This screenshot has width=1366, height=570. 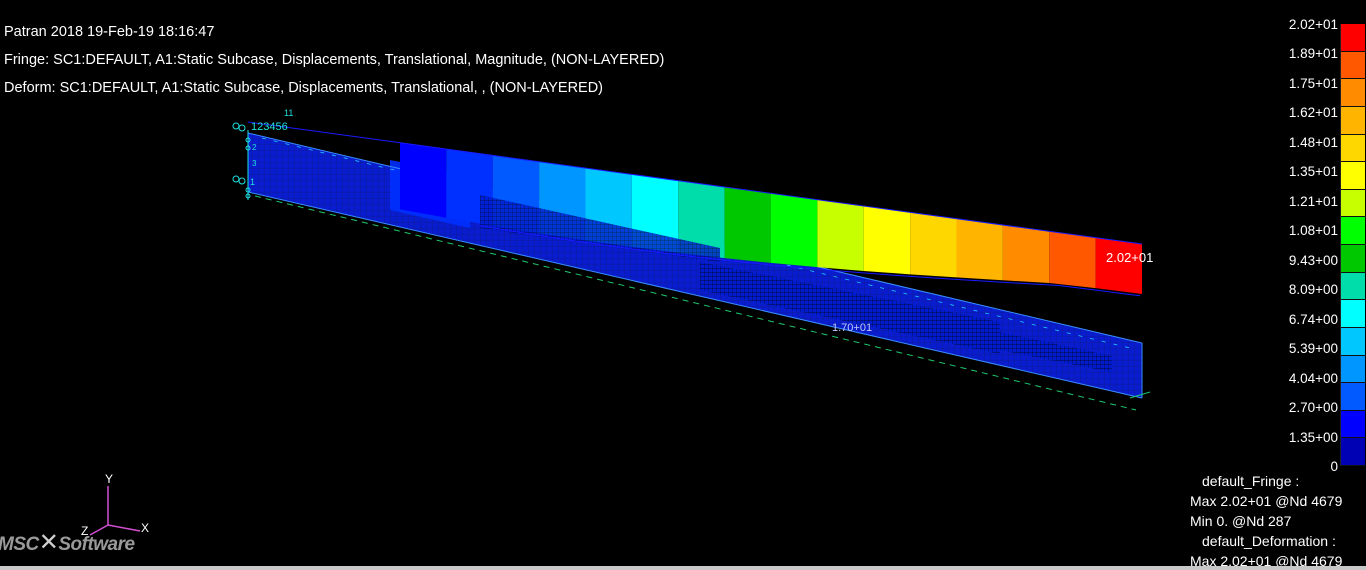 What do you see at coordinates (99, 530) in the screenshot?
I see `z-axis-icon` at bounding box center [99, 530].